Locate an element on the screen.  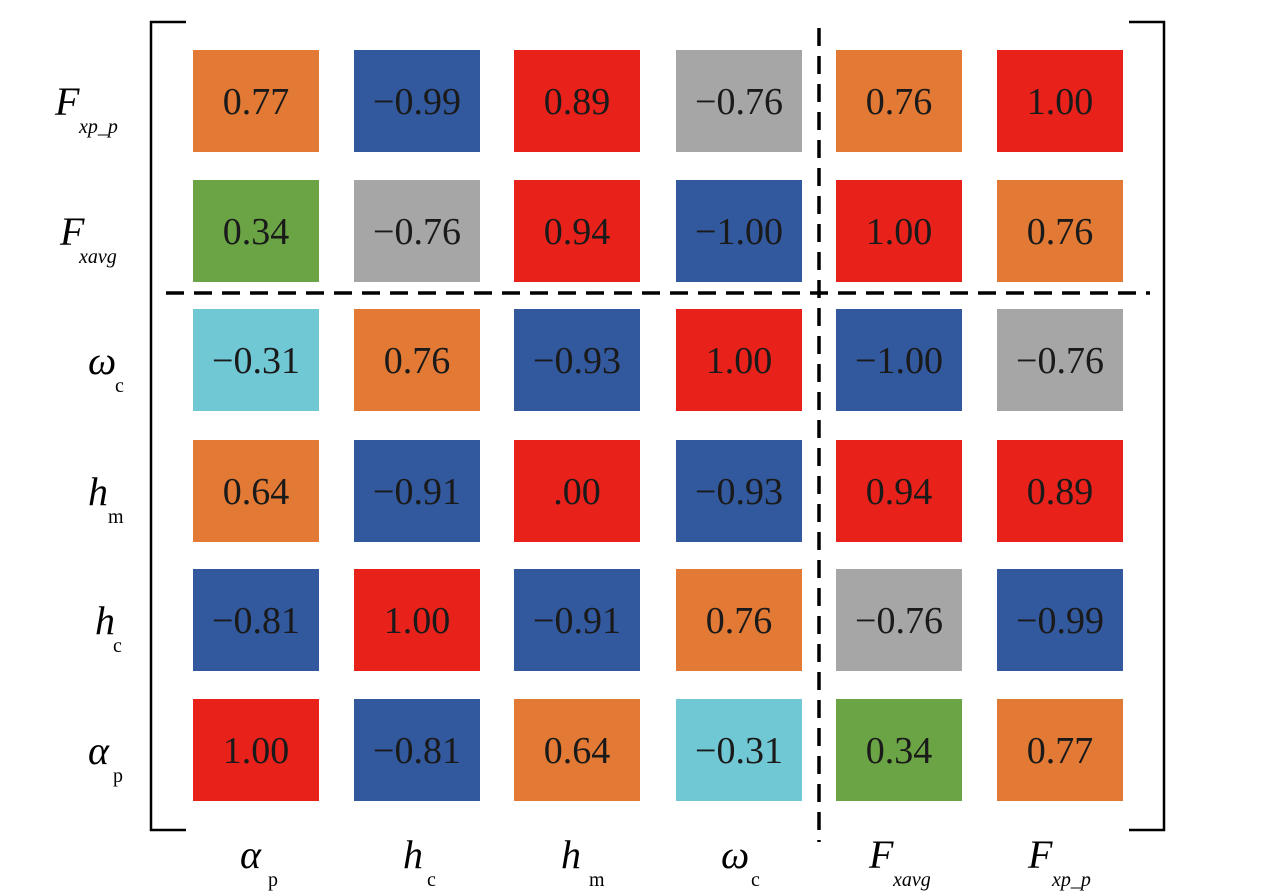
cell-value-label: −0.31 is located at coordinates (739, 751).